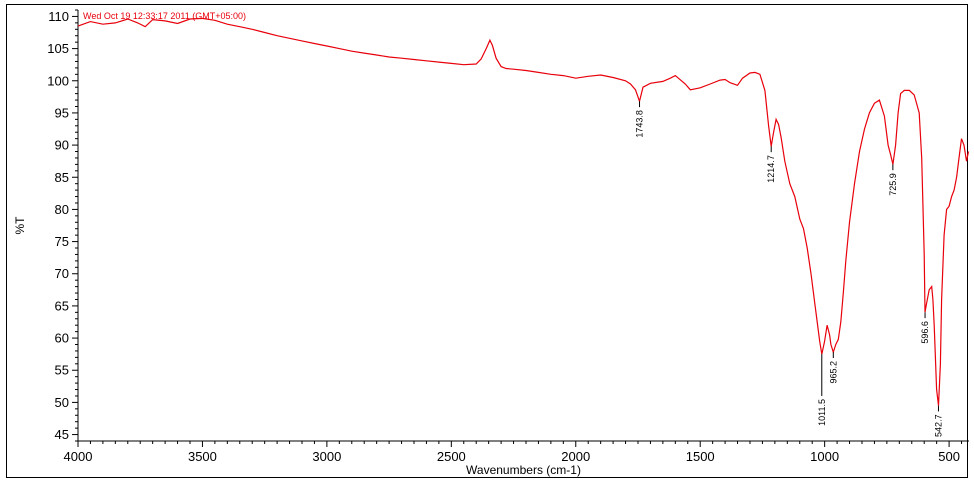  I want to click on y-tick-label: 70, so click(62, 273).